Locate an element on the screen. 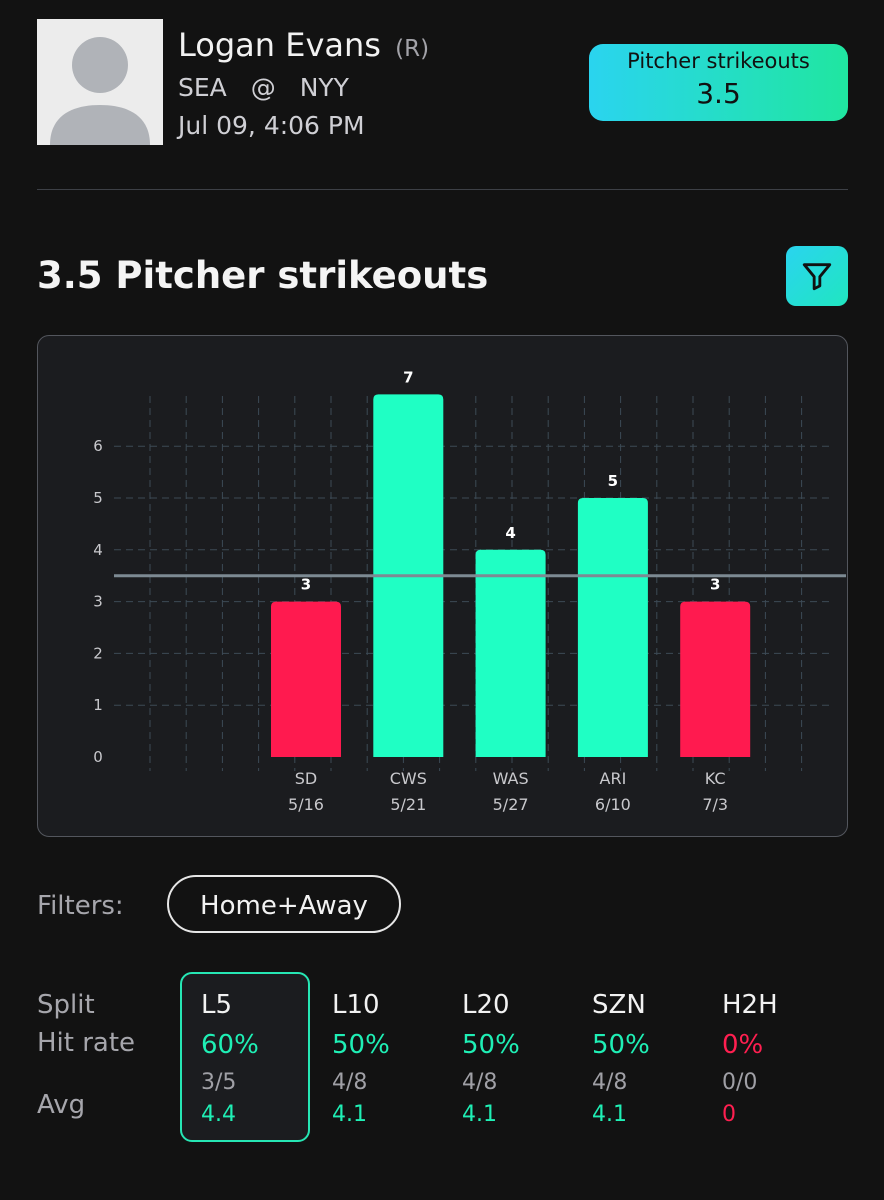 The height and width of the screenshot is (1200, 884). player-name: Logan Evans (R) is located at coordinates (303, 45).